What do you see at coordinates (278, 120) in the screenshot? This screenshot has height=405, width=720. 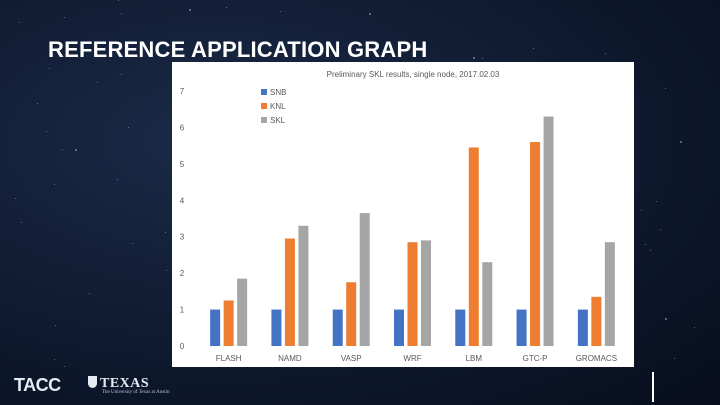 I see `legend-label: SKL` at bounding box center [278, 120].